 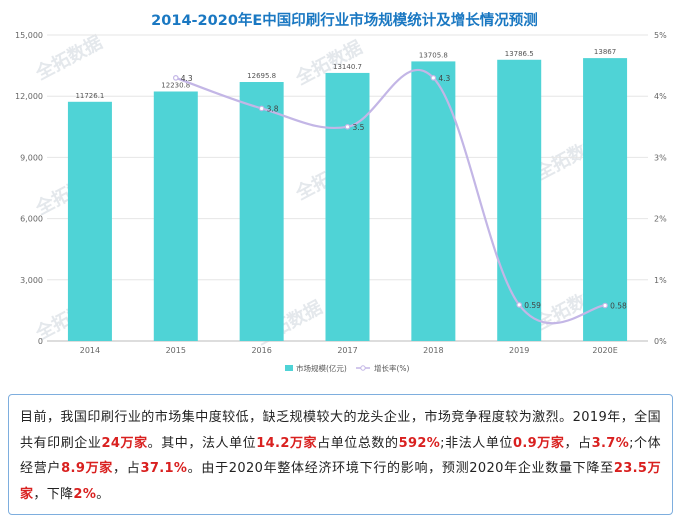 What do you see at coordinates (273, 108) in the screenshot?
I see `growth-value-label: 3.8` at bounding box center [273, 108].